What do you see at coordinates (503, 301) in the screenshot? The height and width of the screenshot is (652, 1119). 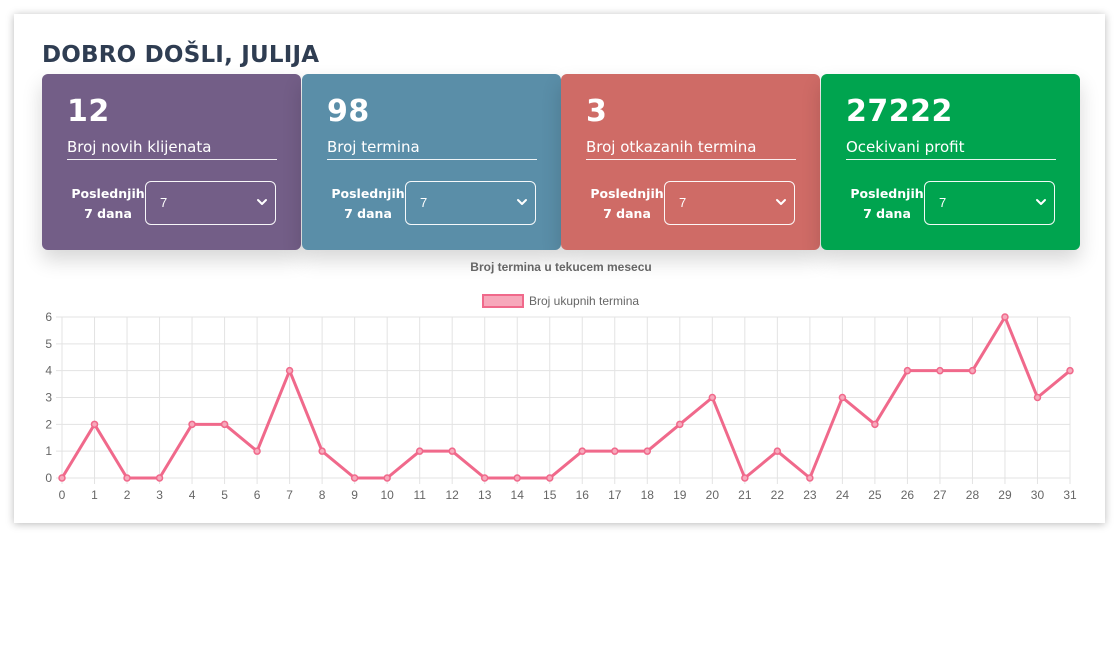 I see `legend-swatch` at bounding box center [503, 301].